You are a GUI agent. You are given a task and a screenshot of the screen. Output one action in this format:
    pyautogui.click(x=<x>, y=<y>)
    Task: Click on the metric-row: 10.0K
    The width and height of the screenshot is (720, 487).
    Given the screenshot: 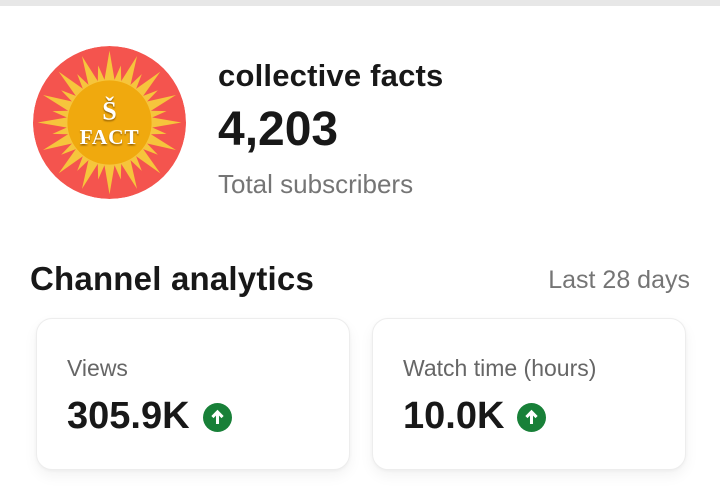 What is the action you would take?
    pyautogui.click(x=530, y=416)
    